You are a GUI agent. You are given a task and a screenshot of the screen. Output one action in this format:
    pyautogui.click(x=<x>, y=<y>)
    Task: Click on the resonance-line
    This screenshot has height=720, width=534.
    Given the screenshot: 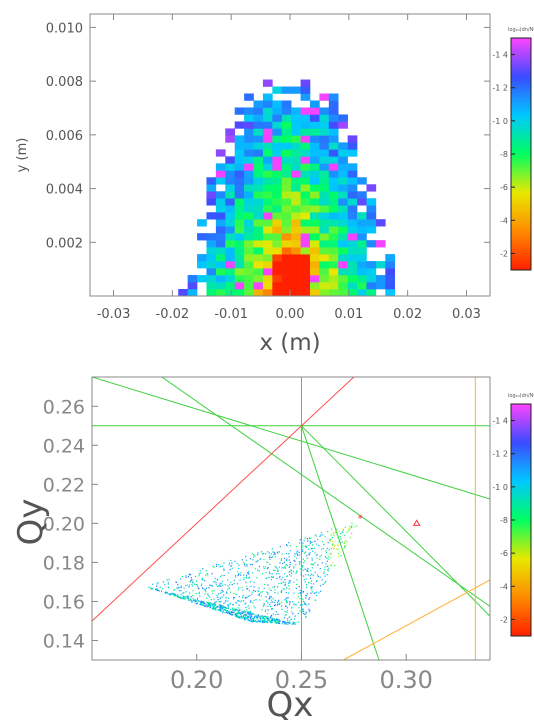 What is the action you would take?
    pyautogui.click(x=340, y=542)
    